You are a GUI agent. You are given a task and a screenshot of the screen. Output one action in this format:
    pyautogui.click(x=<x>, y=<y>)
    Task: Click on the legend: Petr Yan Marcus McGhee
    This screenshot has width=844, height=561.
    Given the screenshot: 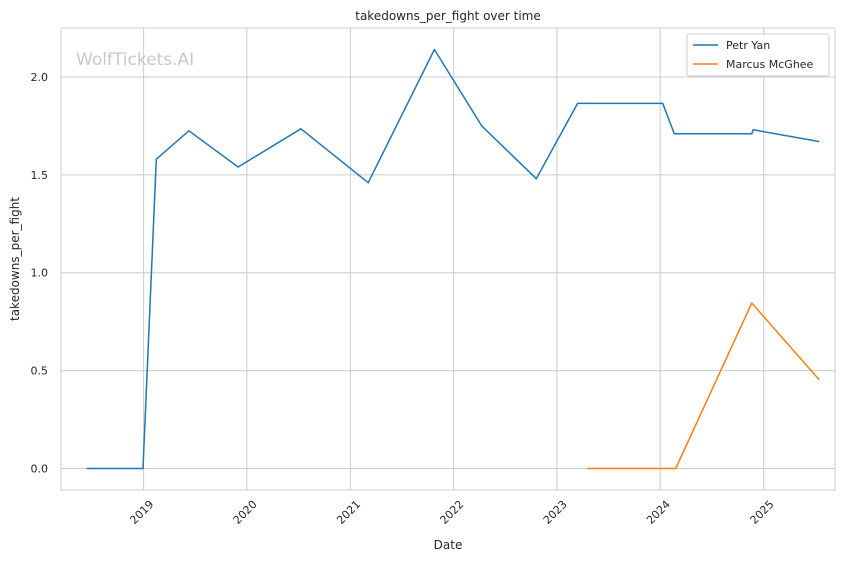 What is the action you would take?
    pyautogui.click(x=758, y=55)
    